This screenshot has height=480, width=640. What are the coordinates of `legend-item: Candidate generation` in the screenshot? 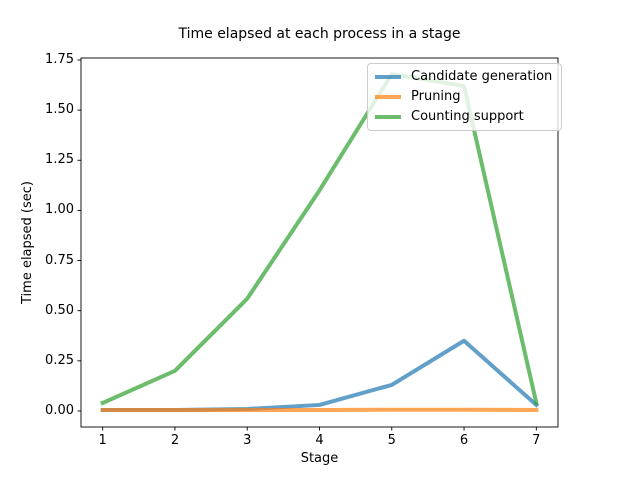 It's located at (463, 76).